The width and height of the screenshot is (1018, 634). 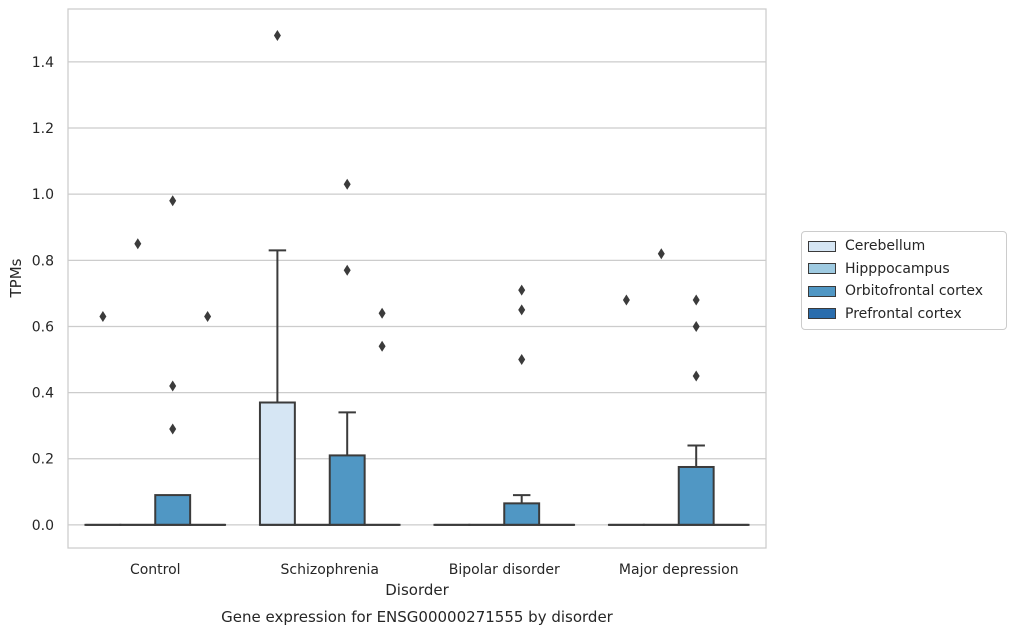 What do you see at coordinates (914, 291) in the screenshot?
I see `legend-label: Orbitofrontal cortex` at bounding box center [914, 291].